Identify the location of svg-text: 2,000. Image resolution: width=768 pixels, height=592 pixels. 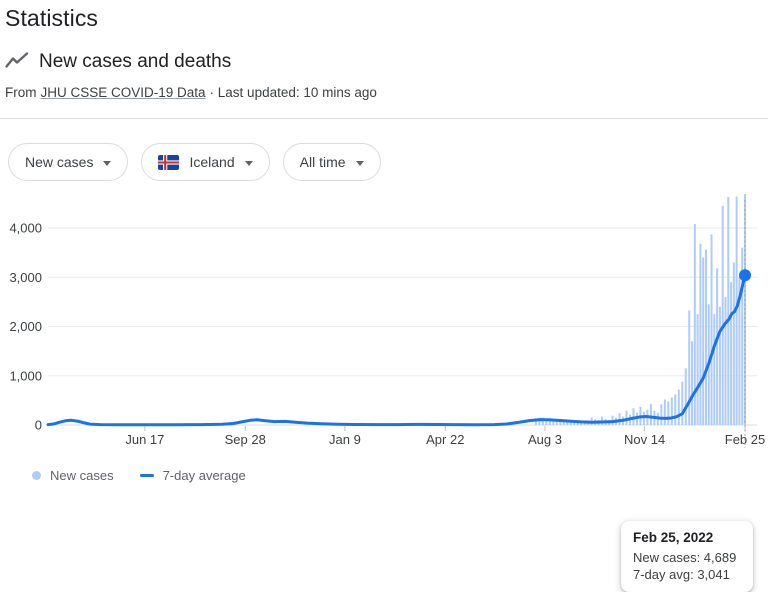
(25, 326).